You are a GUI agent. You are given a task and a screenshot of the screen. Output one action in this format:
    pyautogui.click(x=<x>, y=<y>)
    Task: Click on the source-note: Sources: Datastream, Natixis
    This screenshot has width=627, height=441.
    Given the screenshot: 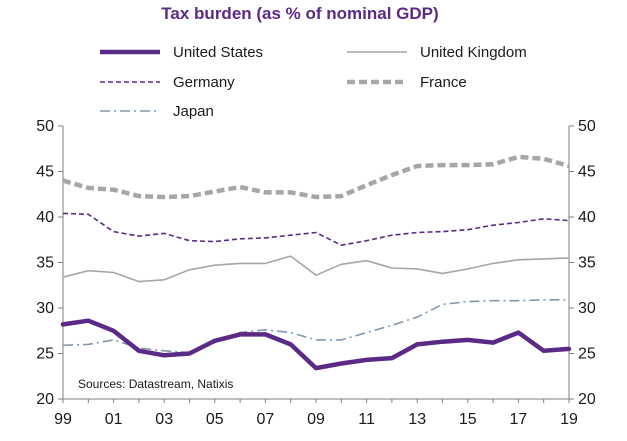 What is the action you would take?
    pyautogui.click(x=155, y=384)
    